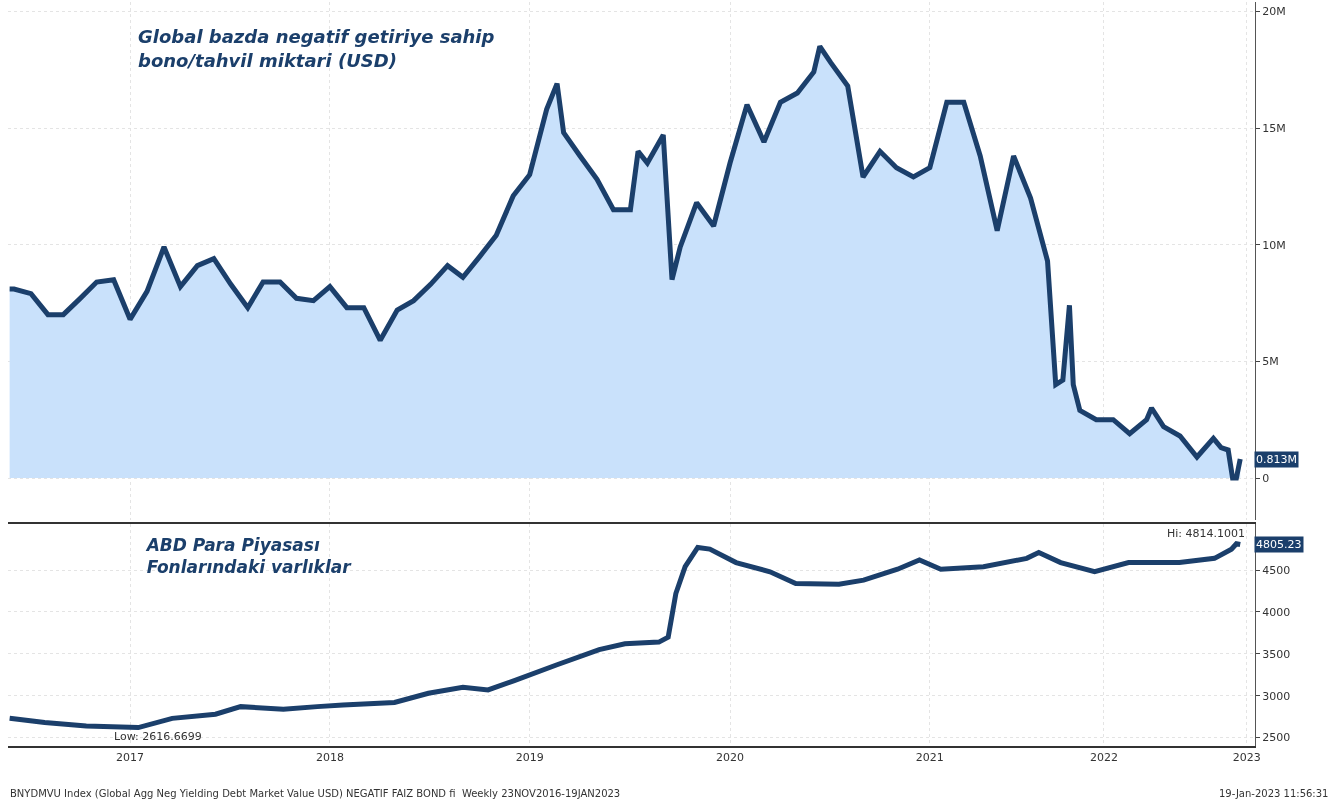 This screenshot has height=801, width=1333. I want to click on x-tick-label: 2020, so click(730, 758).